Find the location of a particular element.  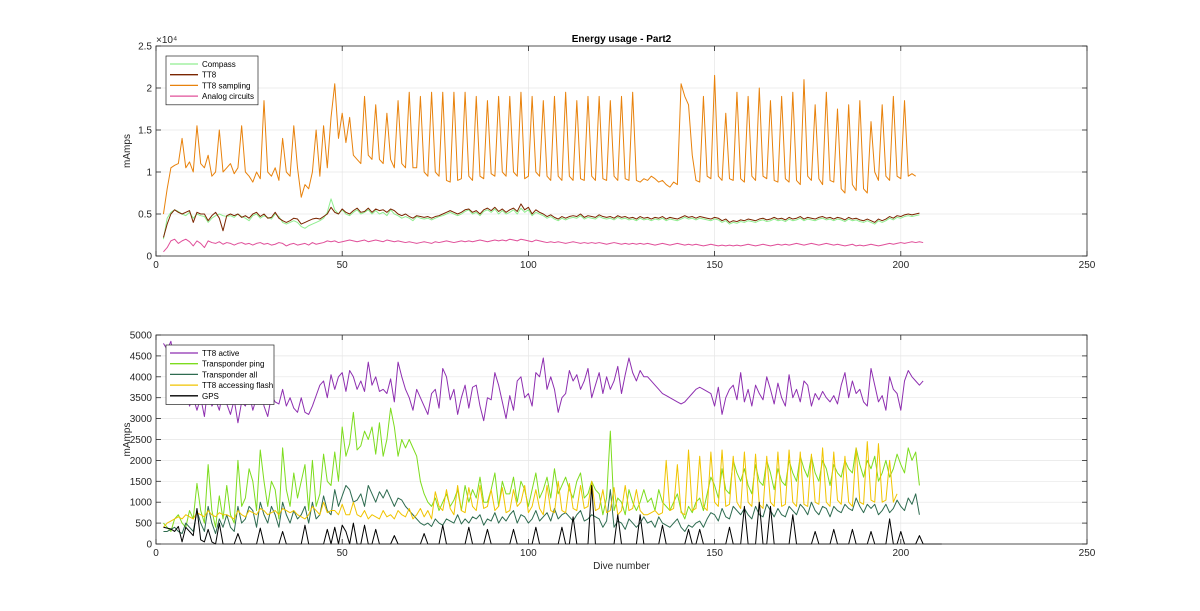

legend-label: Analog circuits is located at coordinates (228, 96).